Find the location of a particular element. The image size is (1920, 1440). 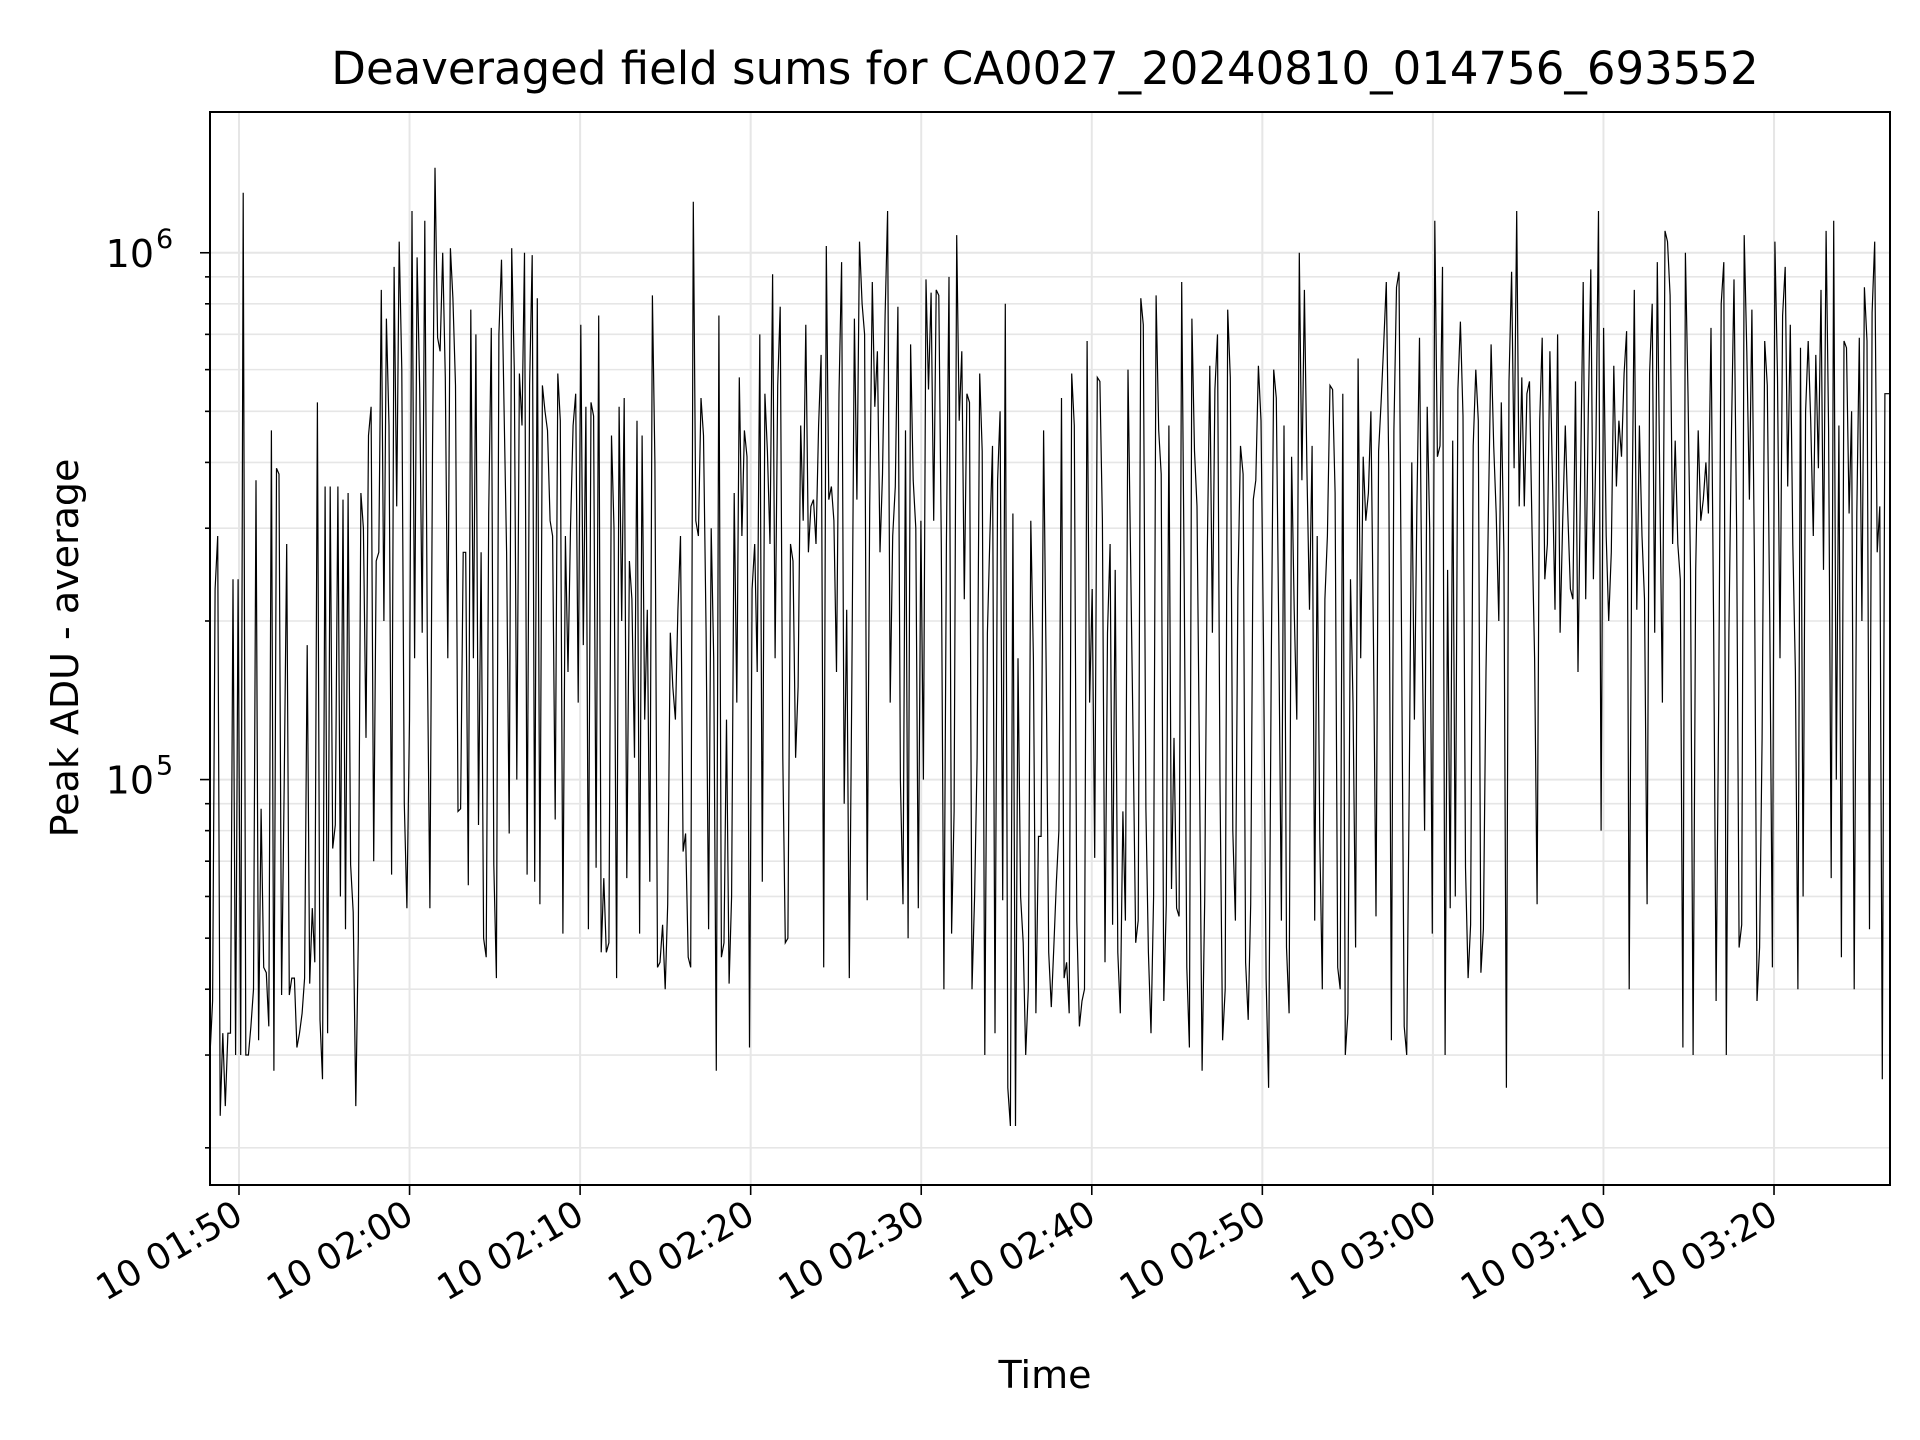

y-tick-label-exponent: 6 is located at coordinates (164, 239).